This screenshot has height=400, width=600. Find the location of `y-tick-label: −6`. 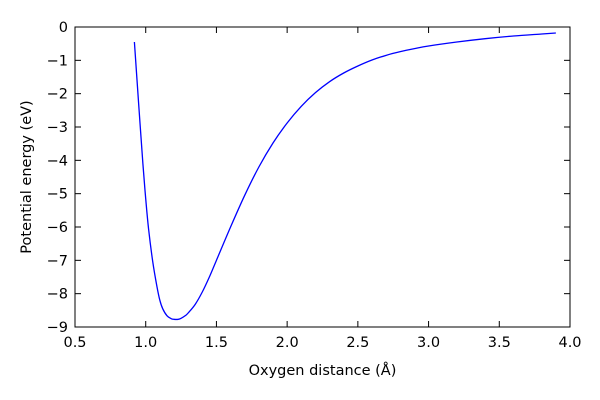

y-tick-label: −6 is located at coordinates (57, 228).